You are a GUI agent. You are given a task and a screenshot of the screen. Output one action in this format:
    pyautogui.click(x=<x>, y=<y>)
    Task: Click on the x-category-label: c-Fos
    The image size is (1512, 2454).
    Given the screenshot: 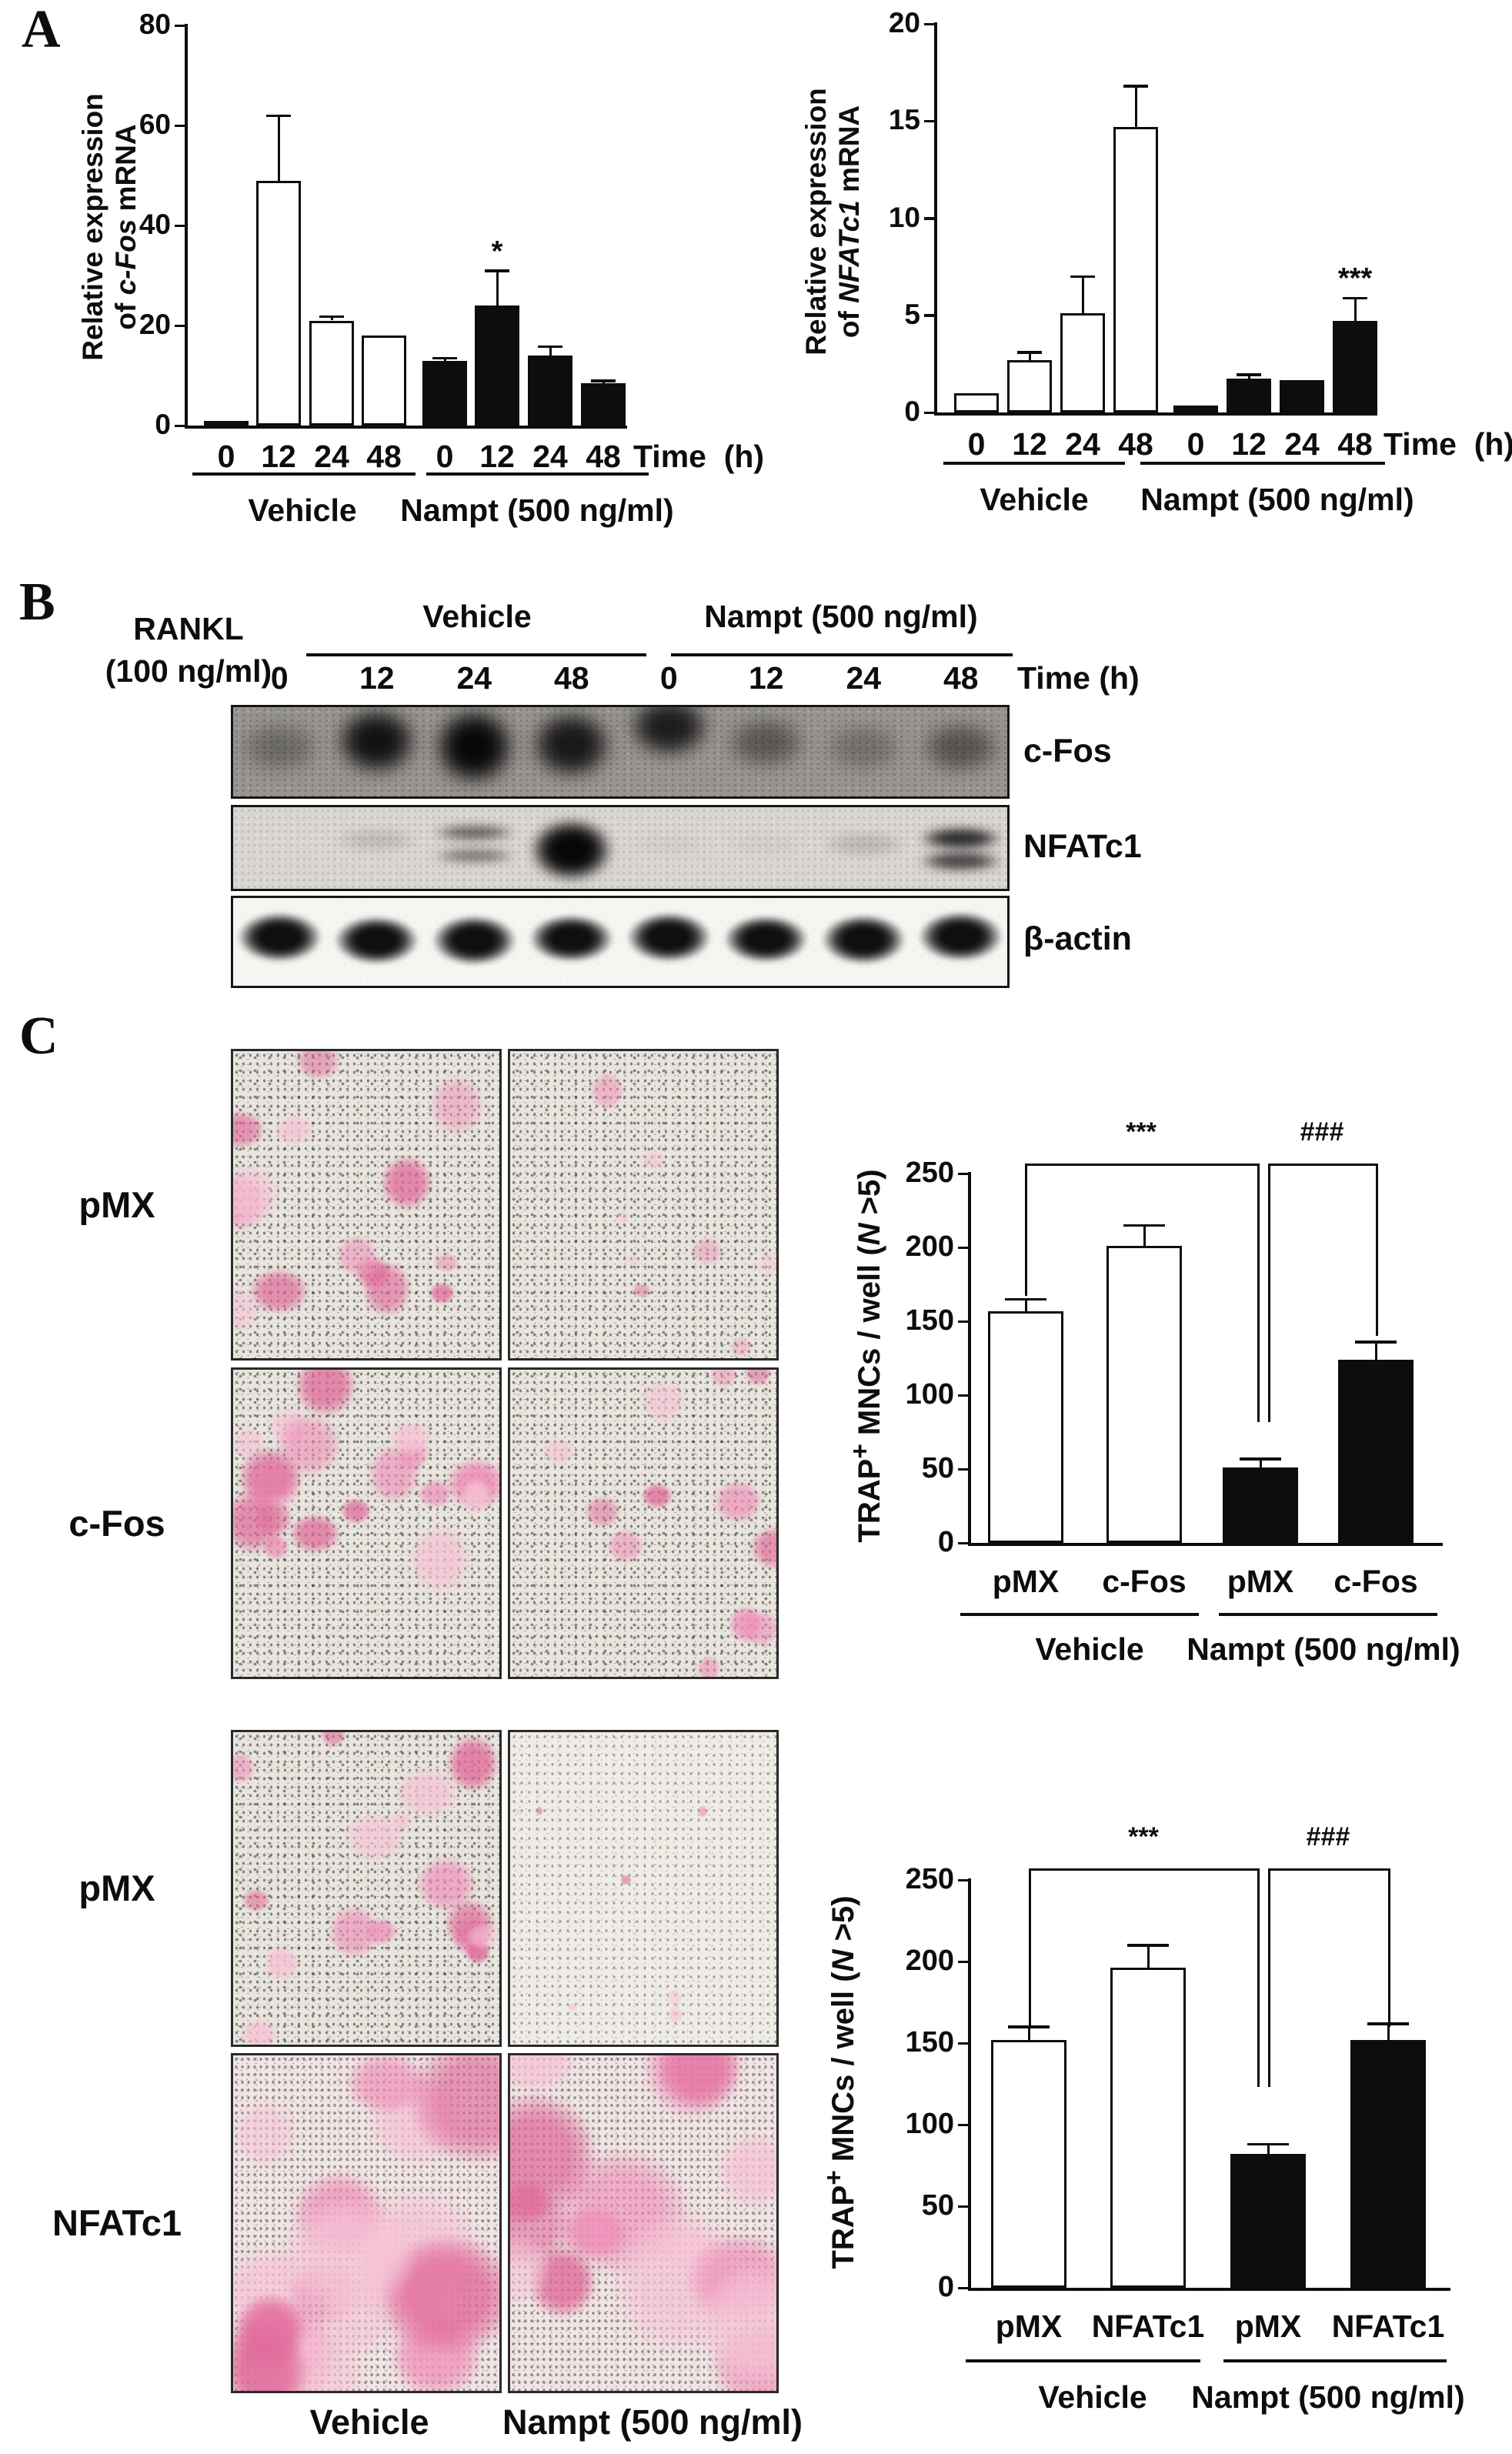 What is the action you would take?
    pyautogui.click(x=1375, y=1581)
    